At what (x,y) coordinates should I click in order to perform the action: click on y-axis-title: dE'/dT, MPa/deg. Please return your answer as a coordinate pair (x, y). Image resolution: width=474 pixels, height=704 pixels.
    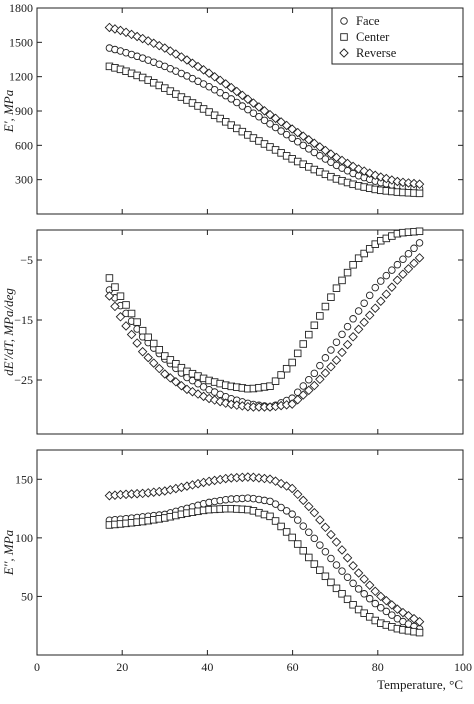
    Looking at the image, I should click on (8, 332).